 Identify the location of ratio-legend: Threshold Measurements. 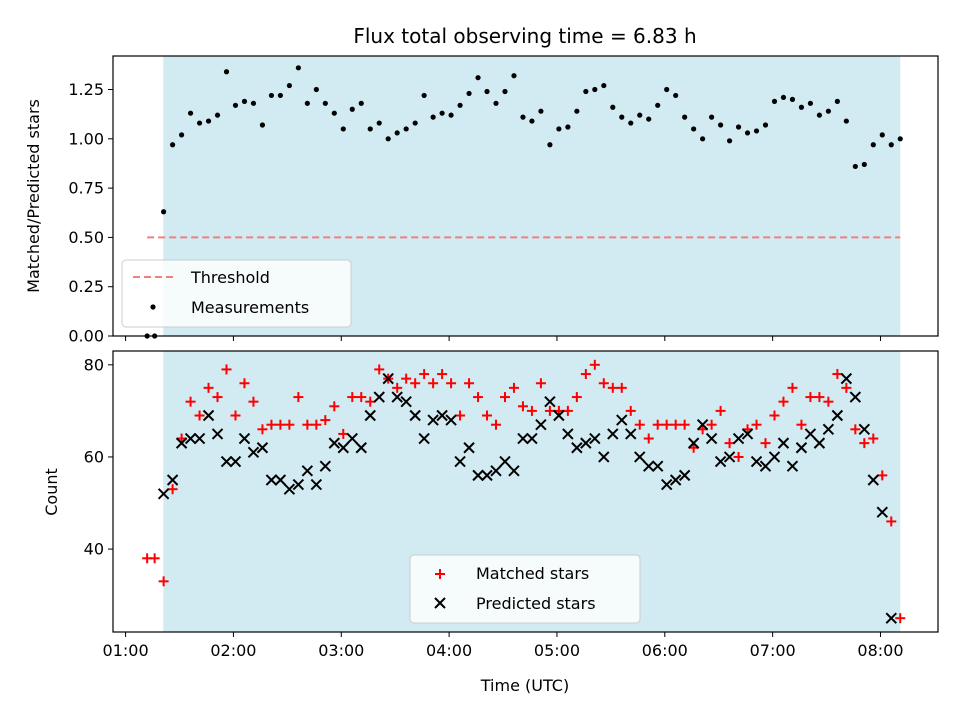
(236, 293).